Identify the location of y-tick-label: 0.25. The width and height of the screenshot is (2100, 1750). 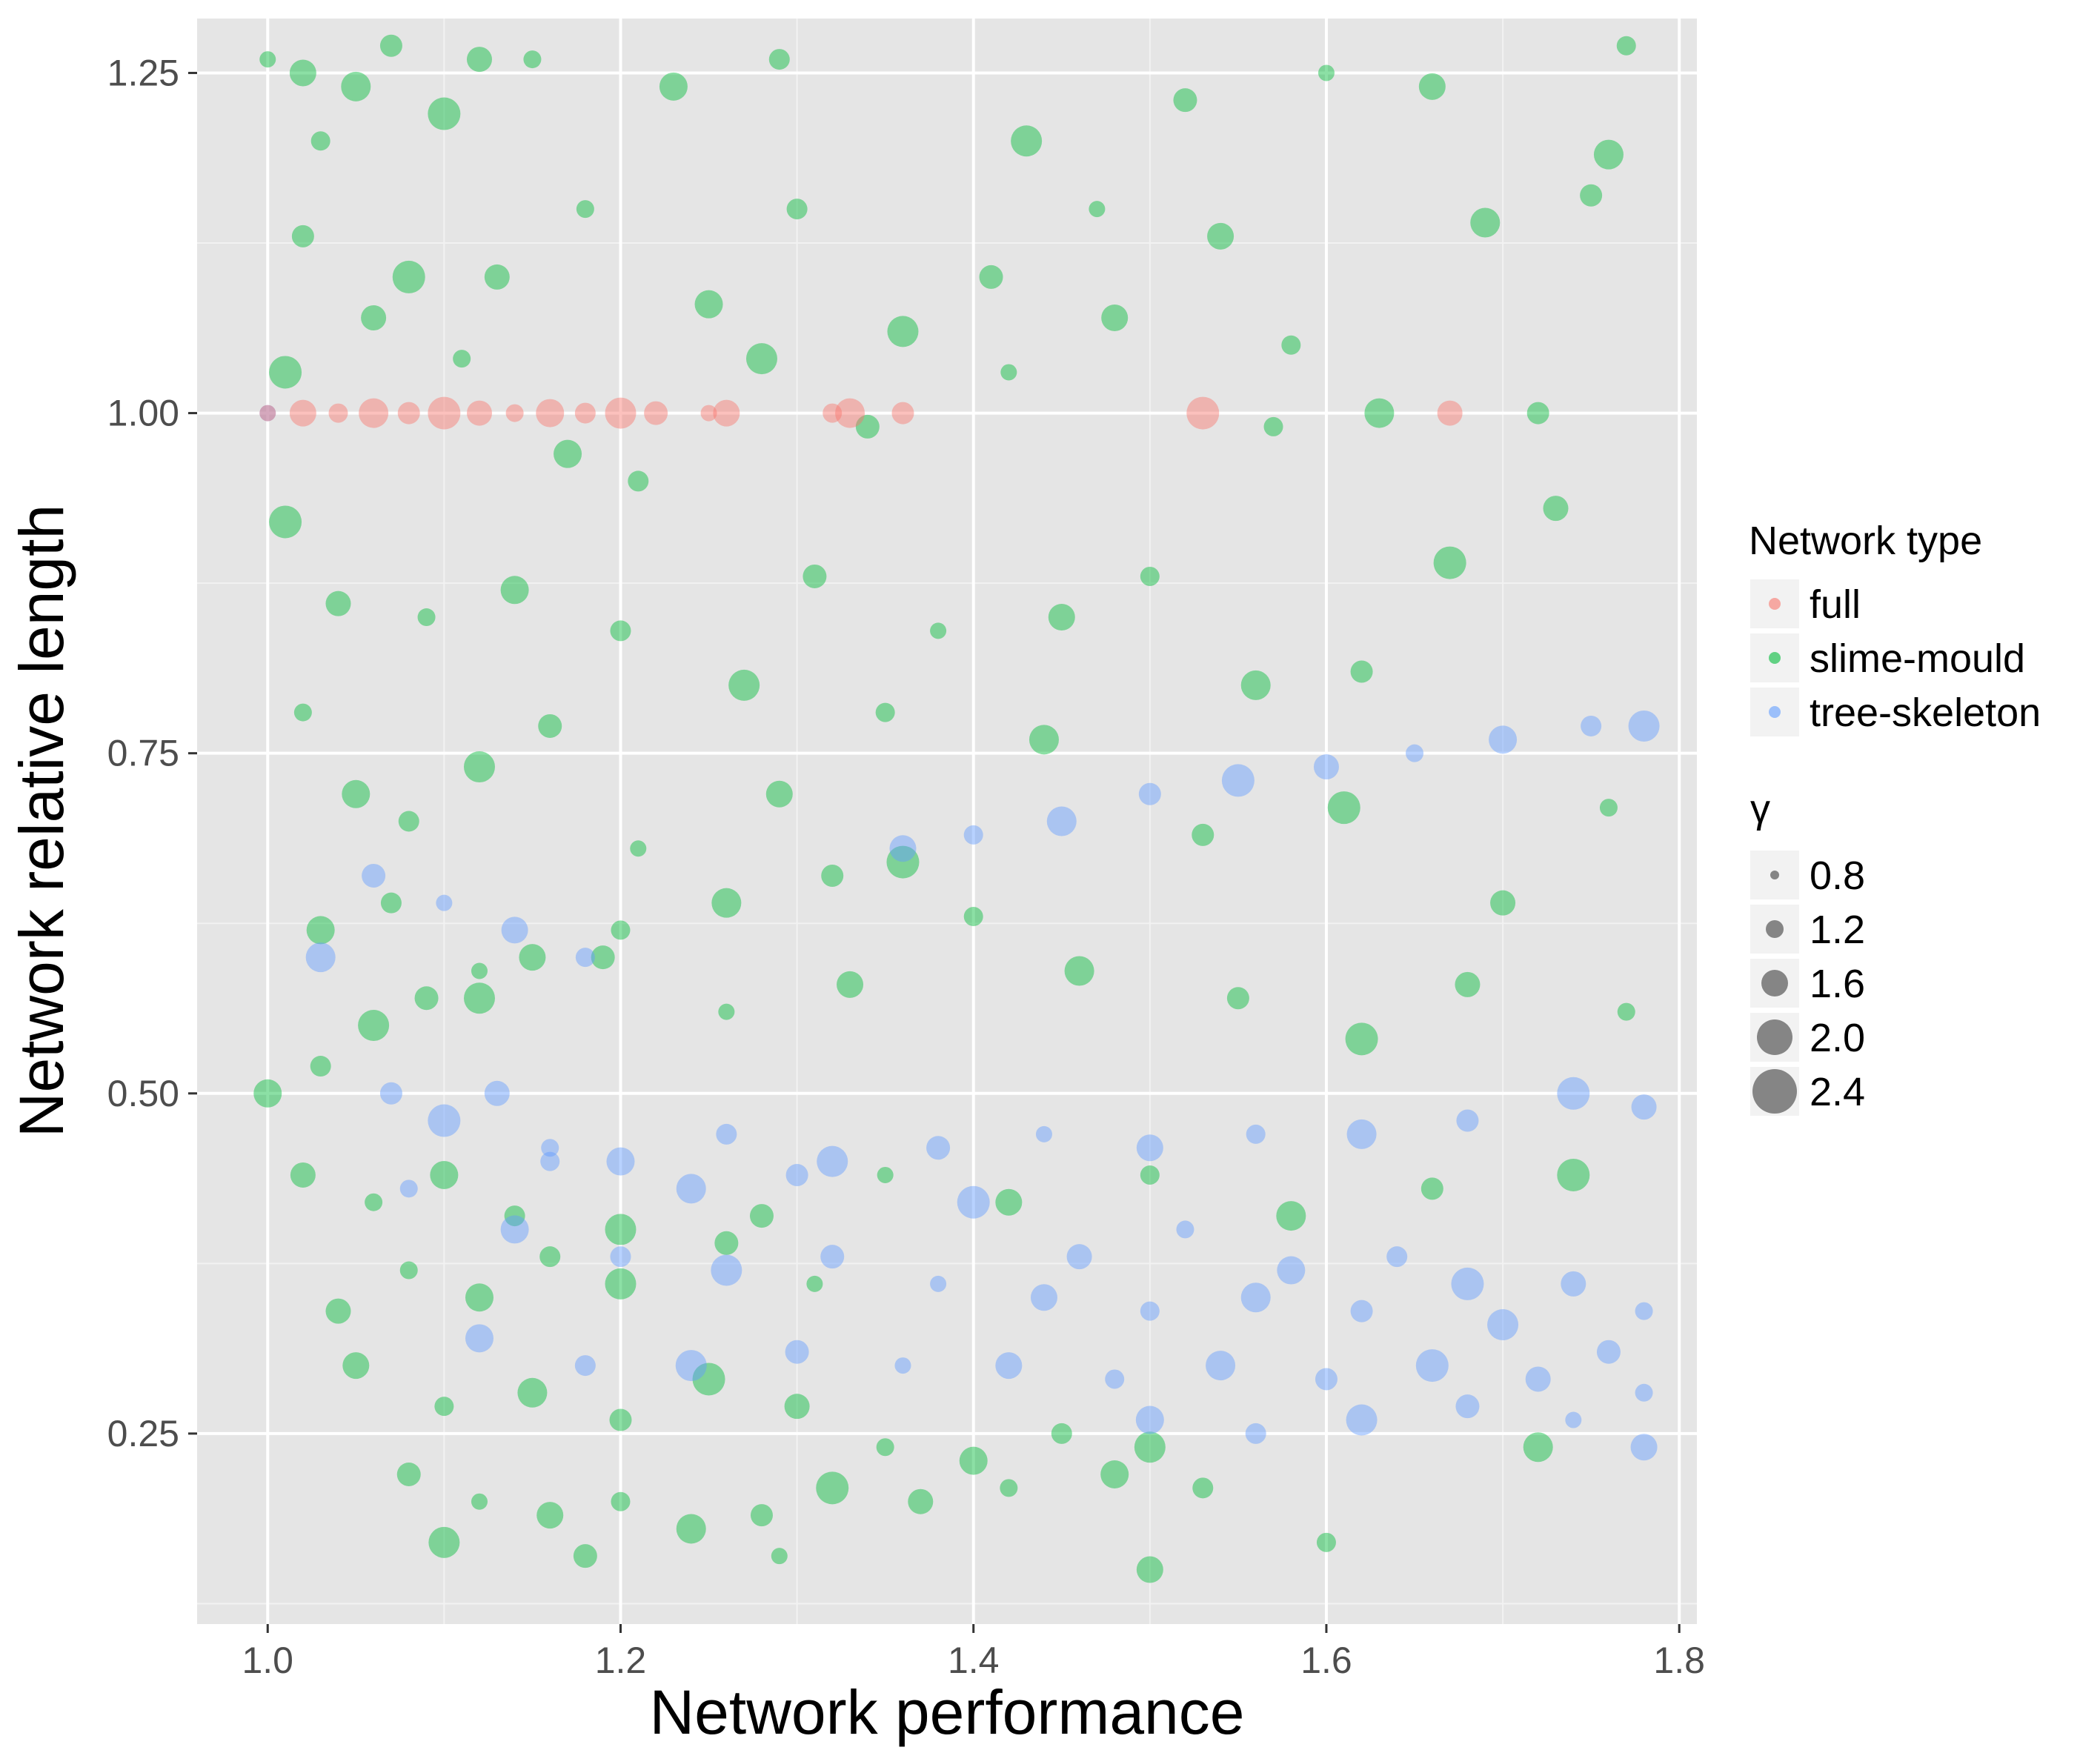
(143, 1433).